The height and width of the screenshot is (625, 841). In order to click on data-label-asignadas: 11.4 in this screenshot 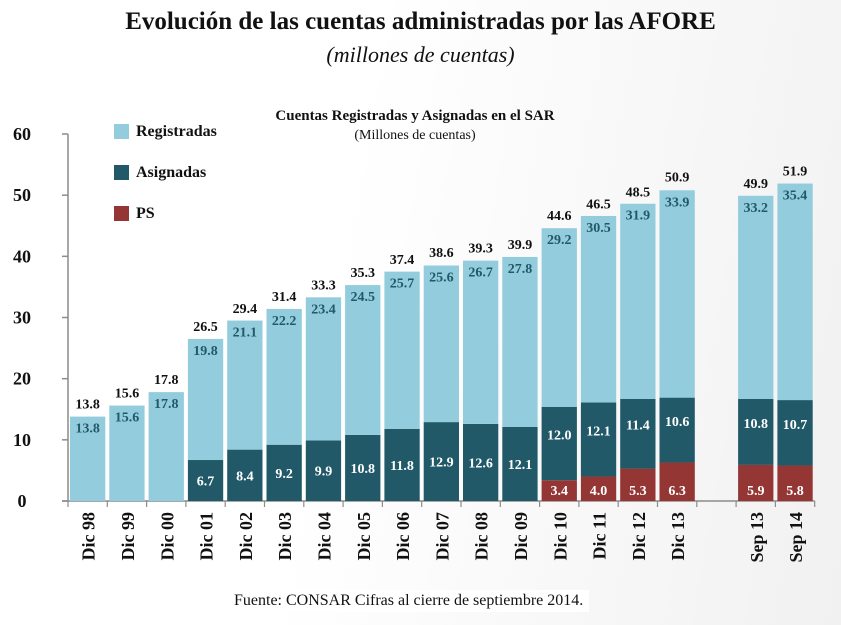, I will do `click(638, 426)`.